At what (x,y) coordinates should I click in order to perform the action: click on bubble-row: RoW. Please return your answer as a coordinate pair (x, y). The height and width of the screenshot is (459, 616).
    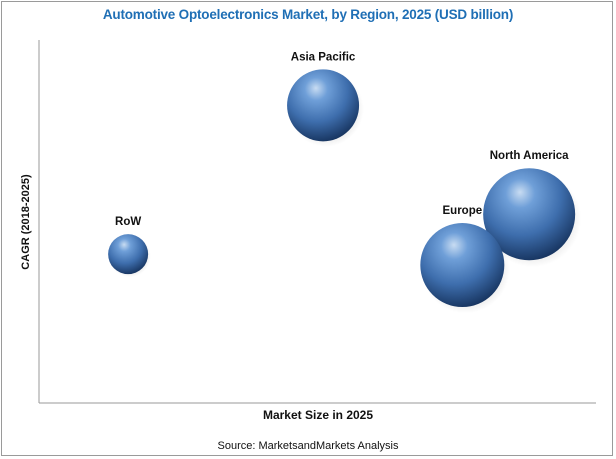
    Looking at the image, I should click on (129, 247).